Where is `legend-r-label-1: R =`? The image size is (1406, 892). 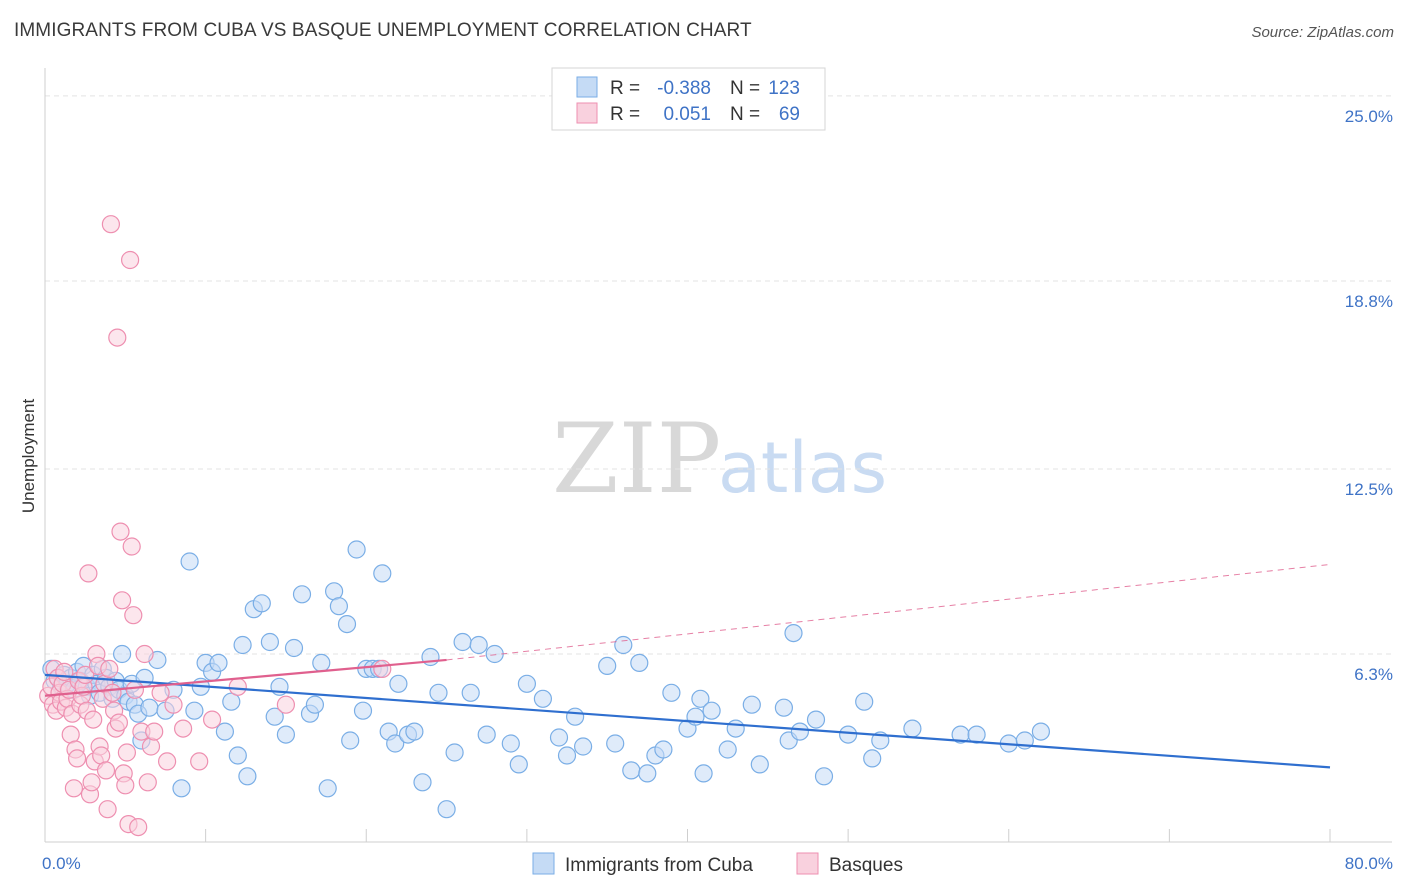 legend-r-label-1: R = is located at coordinates (625, 88).